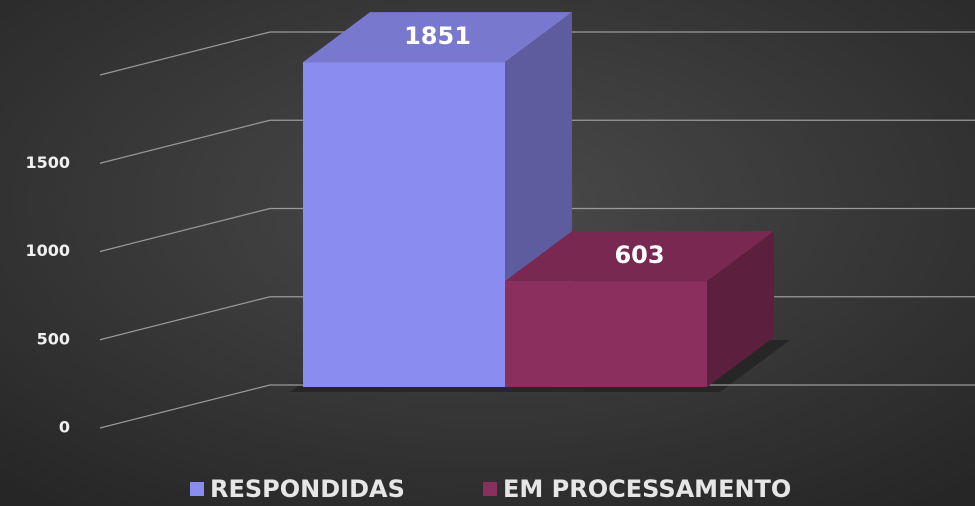 This screenshot has height=506, width=975. I want to click on y-tick-label: 1000, so click(47, 250).